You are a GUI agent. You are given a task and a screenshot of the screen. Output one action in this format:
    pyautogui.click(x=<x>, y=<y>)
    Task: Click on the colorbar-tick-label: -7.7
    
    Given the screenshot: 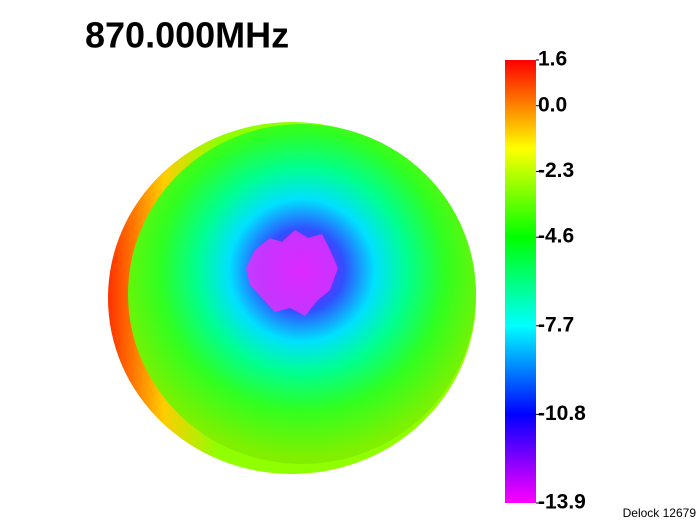 What is the action you would take?
    pyautogui.click(x=556, y=324)
    